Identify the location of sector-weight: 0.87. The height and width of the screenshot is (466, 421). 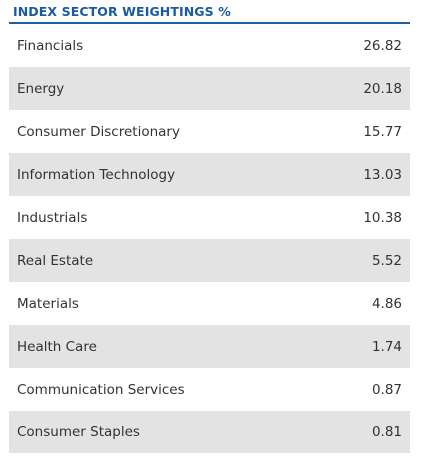
(386, 389).